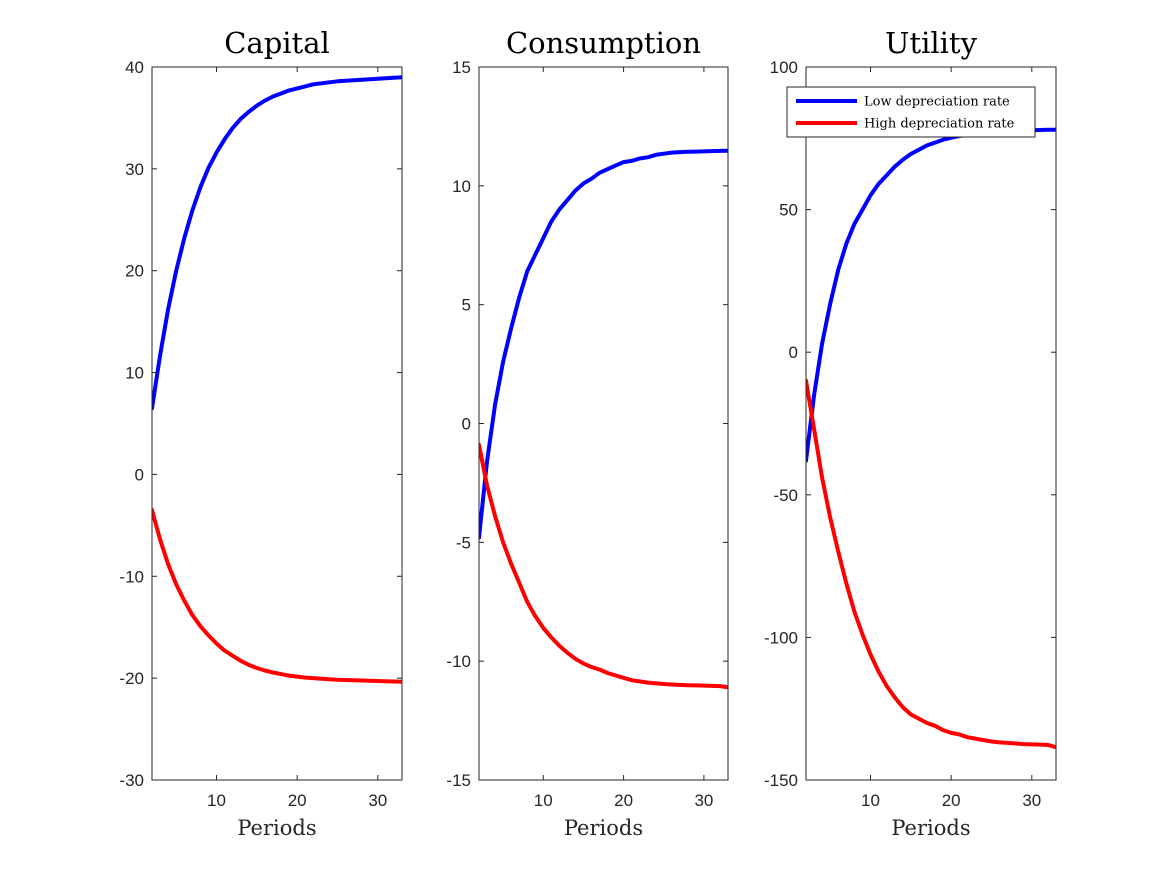 This screenshot has height=875, width=1167. Describe the element at coordinates (931, 43) in the screenshot. I see `chart-title: Utility` at that location.